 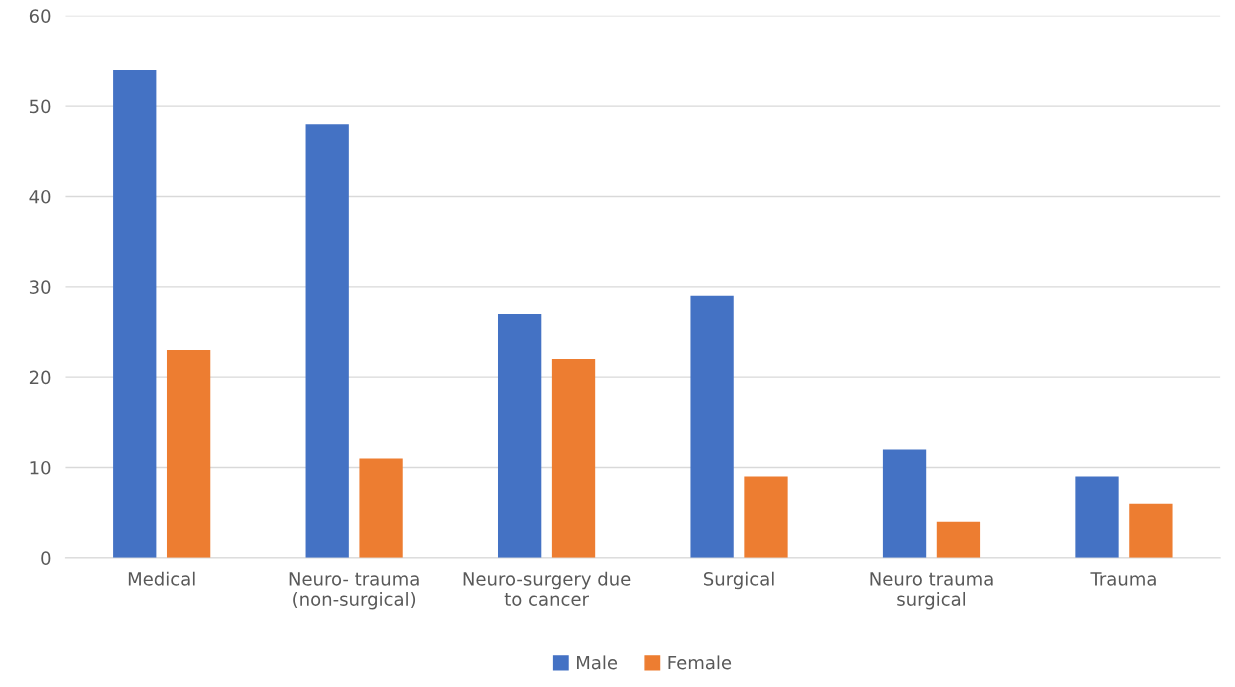 What do you see at coordinates (354, 591) in the screenshot?
I see `x-tick-label: Neuro- trauma (non-surgical)` at bounding box center [354, 591].